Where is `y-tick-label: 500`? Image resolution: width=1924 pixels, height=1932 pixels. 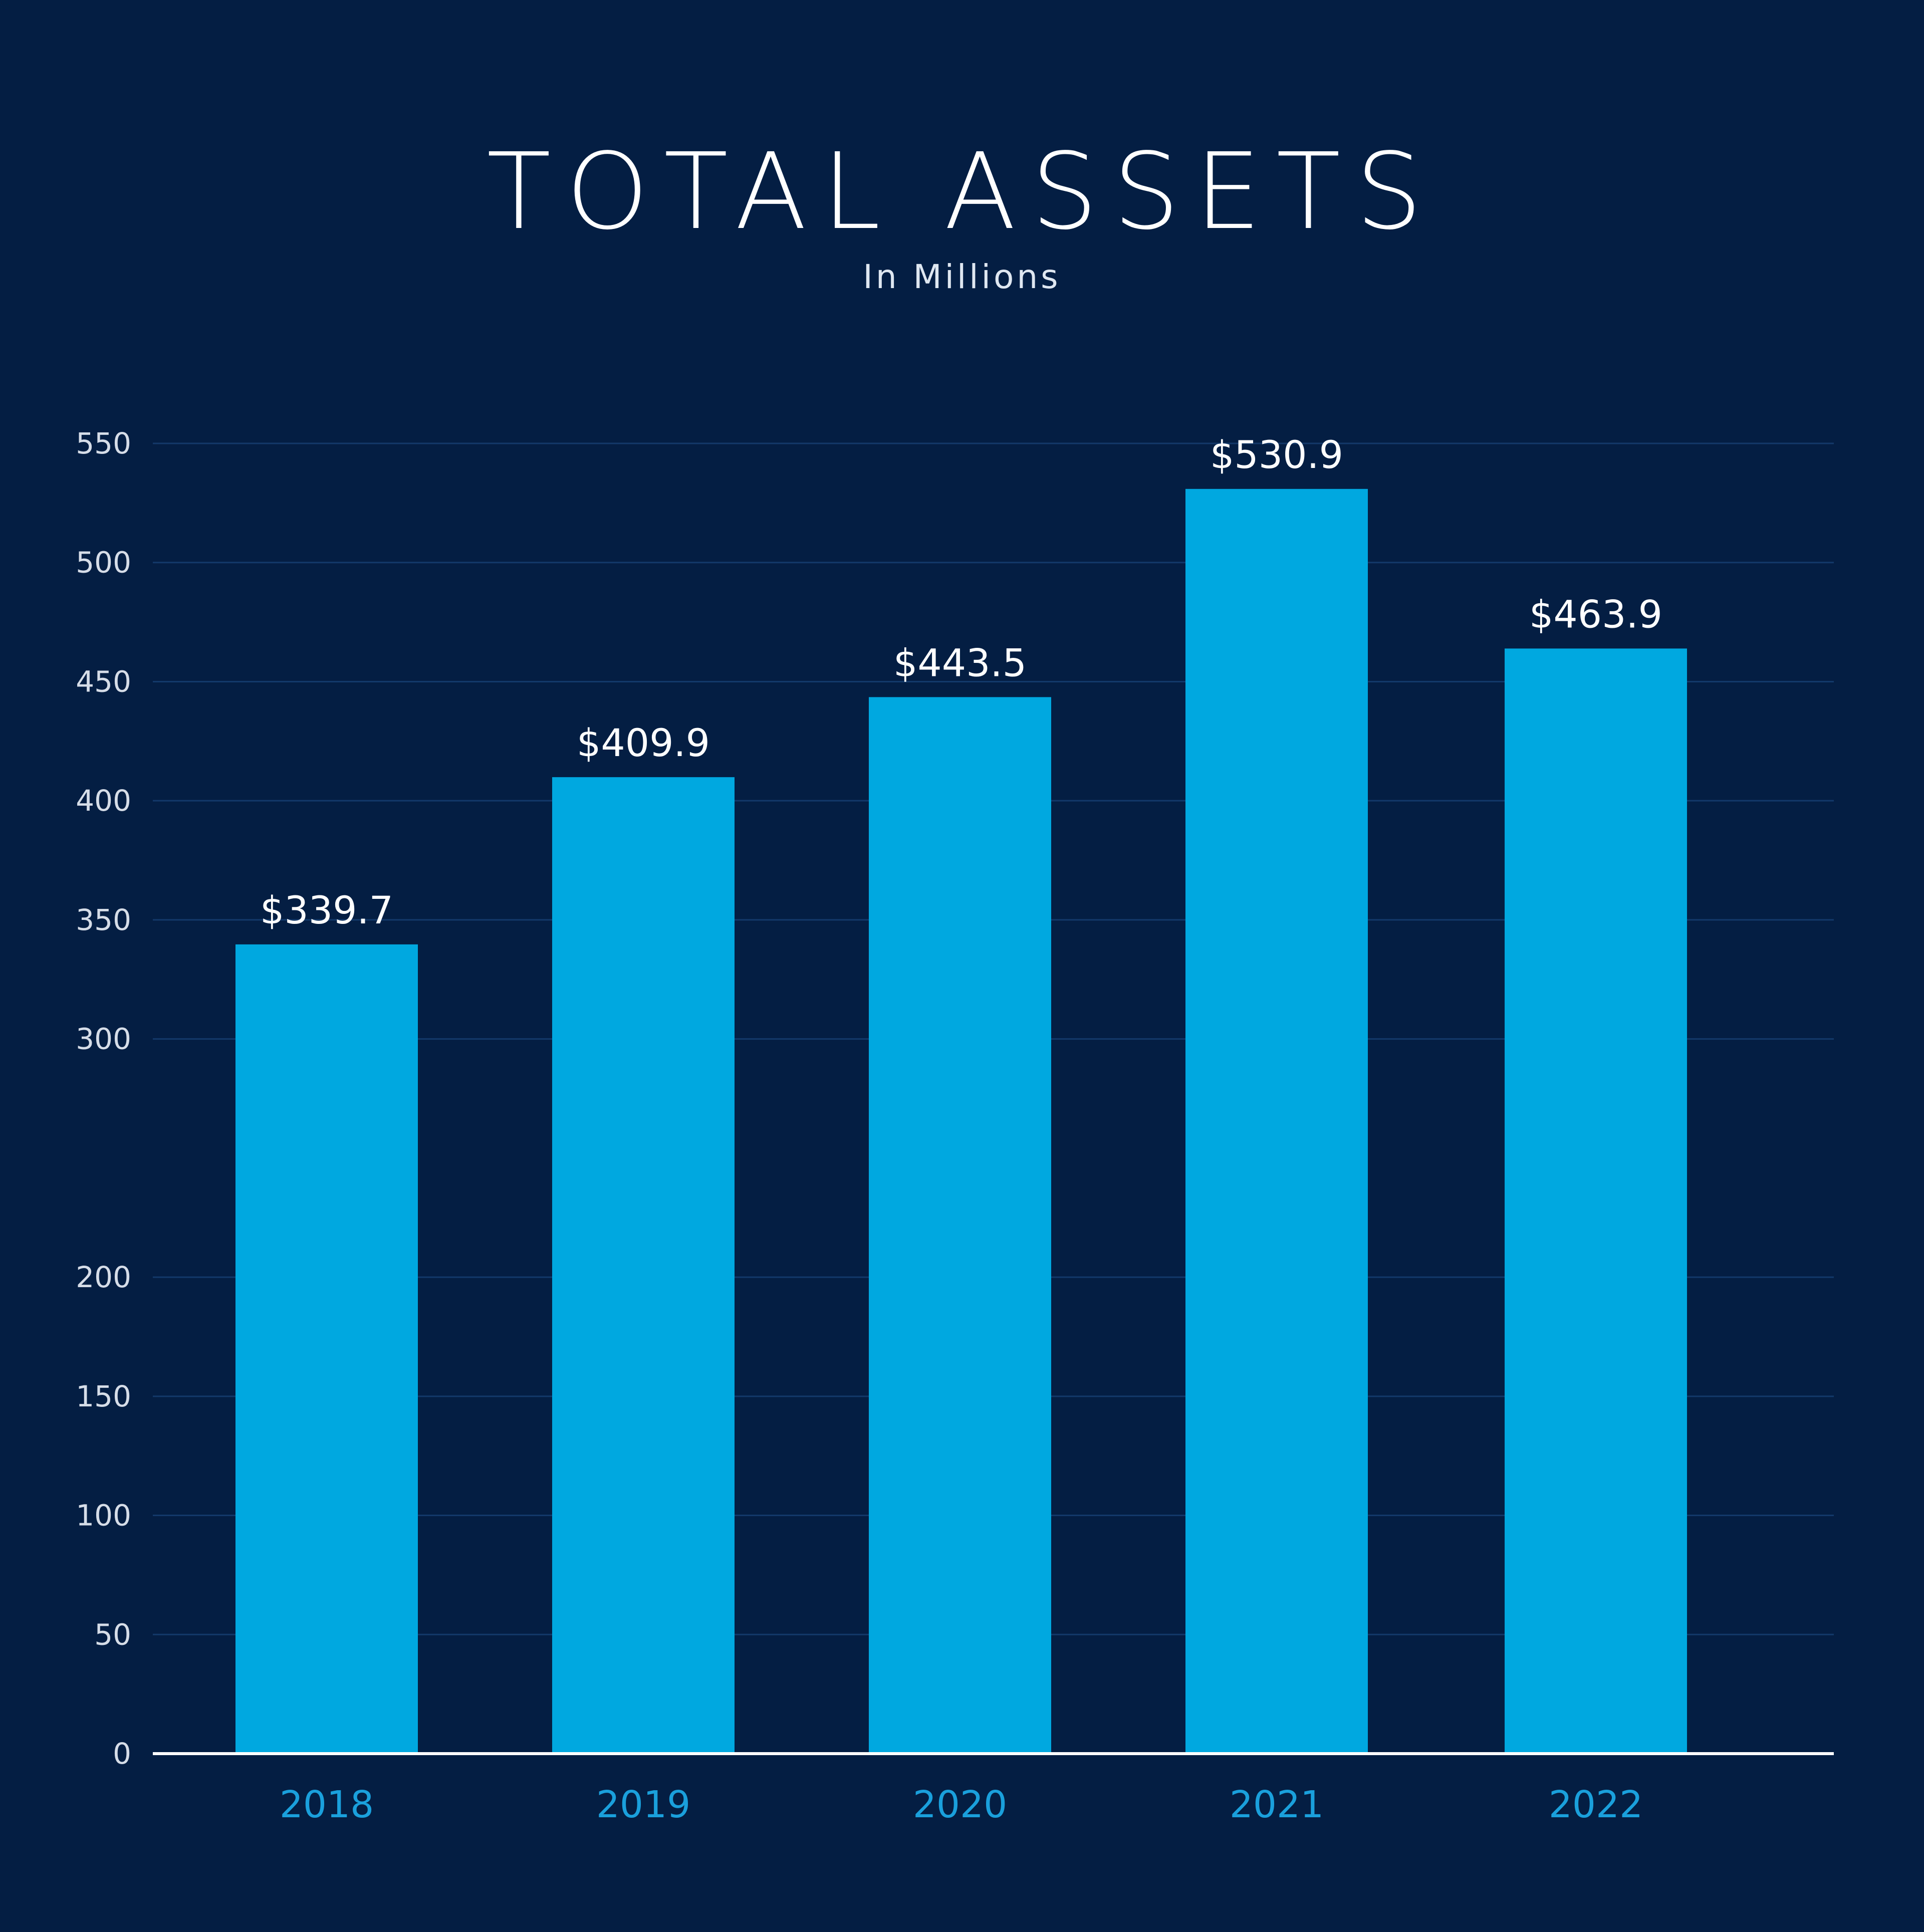 y-tick-label: 500 is located at coordinates (104, 563).